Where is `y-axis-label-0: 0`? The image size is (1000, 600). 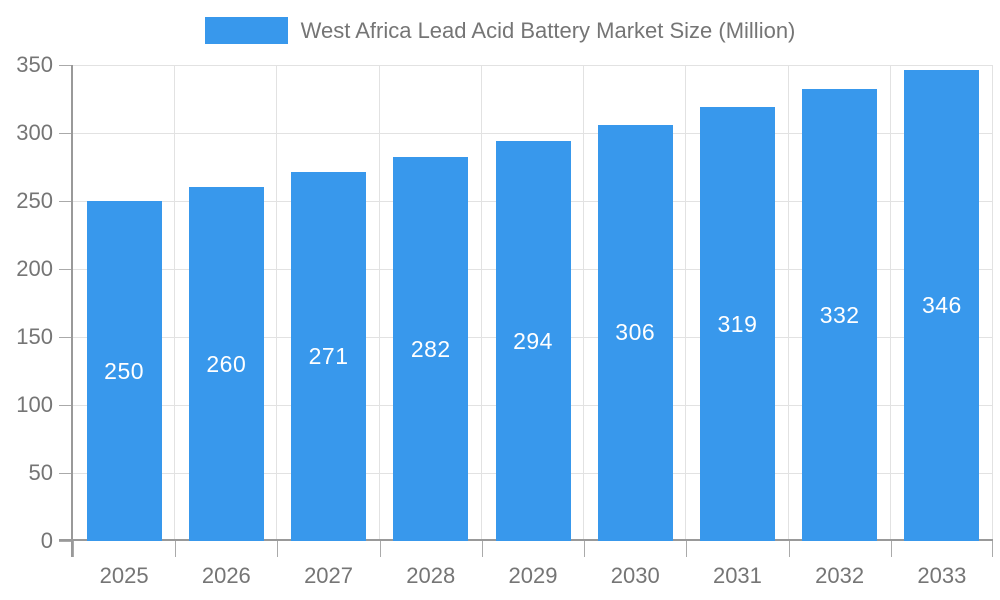 y-axis-label-0: 0 is located at coordinates (46, 540).